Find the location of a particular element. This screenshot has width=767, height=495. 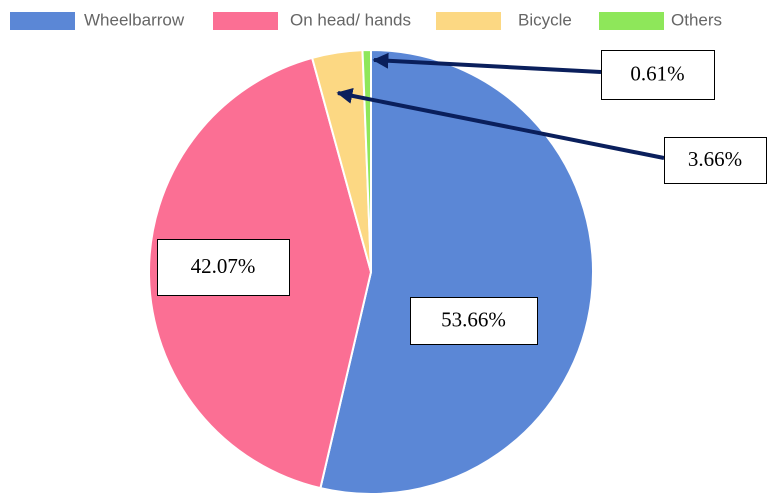

data-label: 3.66% is located at coordinates (715, 159).